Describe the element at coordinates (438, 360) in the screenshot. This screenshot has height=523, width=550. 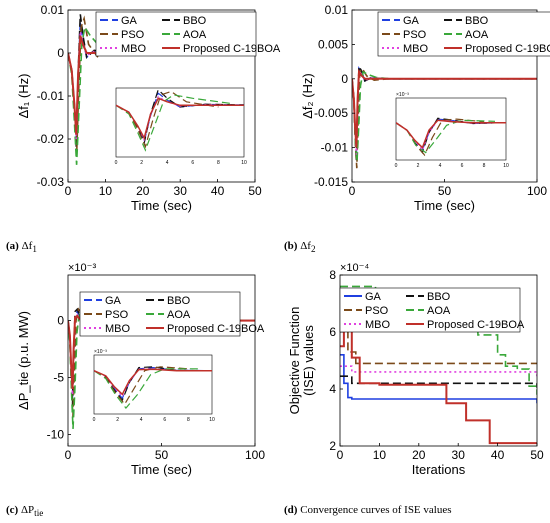
I see `plot-frame` at that location.